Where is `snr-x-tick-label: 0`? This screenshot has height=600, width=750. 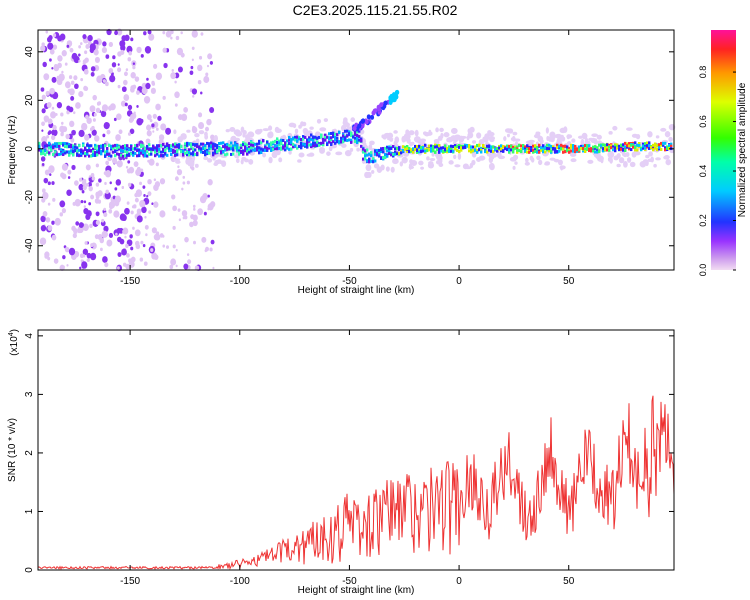 snr-x-tick-label: 0 is located at coordinates (459, 581).